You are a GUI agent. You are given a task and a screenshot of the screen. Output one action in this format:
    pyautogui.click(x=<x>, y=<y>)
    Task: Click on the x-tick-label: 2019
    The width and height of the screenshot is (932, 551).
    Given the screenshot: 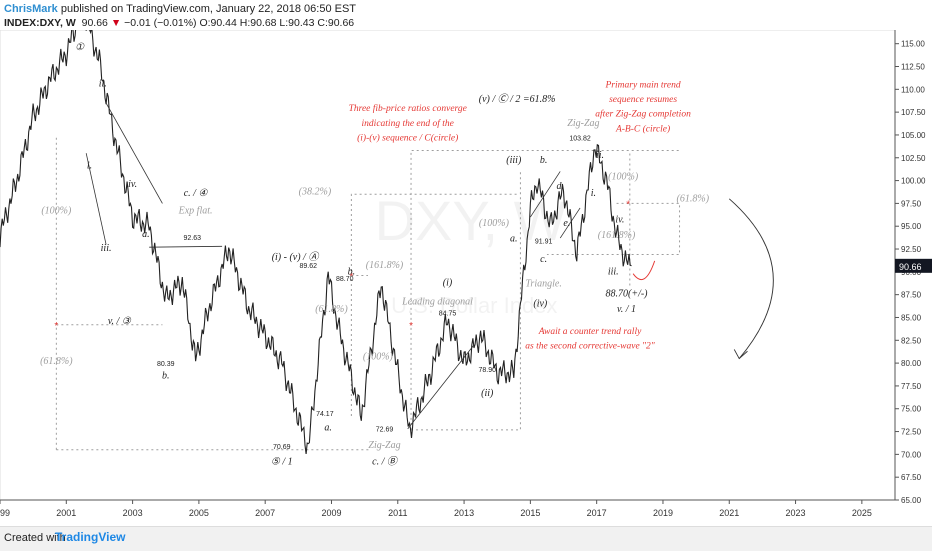 What is the action you would take?
    pyautogui.click(x=663, y=513)
    